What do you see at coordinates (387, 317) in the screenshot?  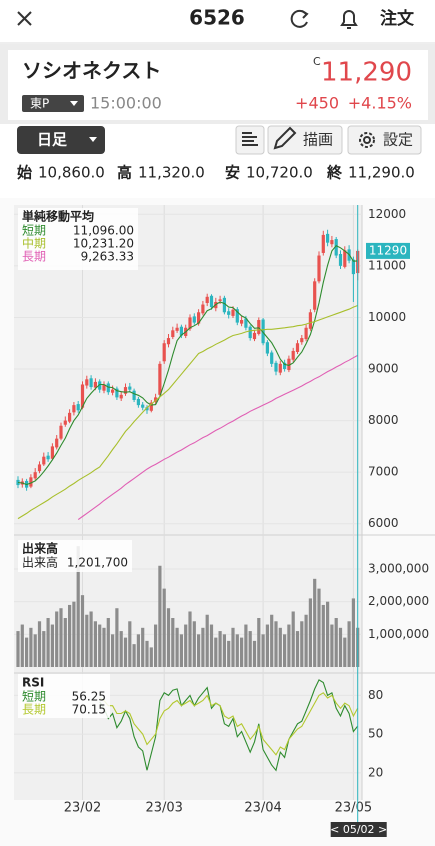 I see `y-tick-label: 10000` at bounding box center [387, 317].